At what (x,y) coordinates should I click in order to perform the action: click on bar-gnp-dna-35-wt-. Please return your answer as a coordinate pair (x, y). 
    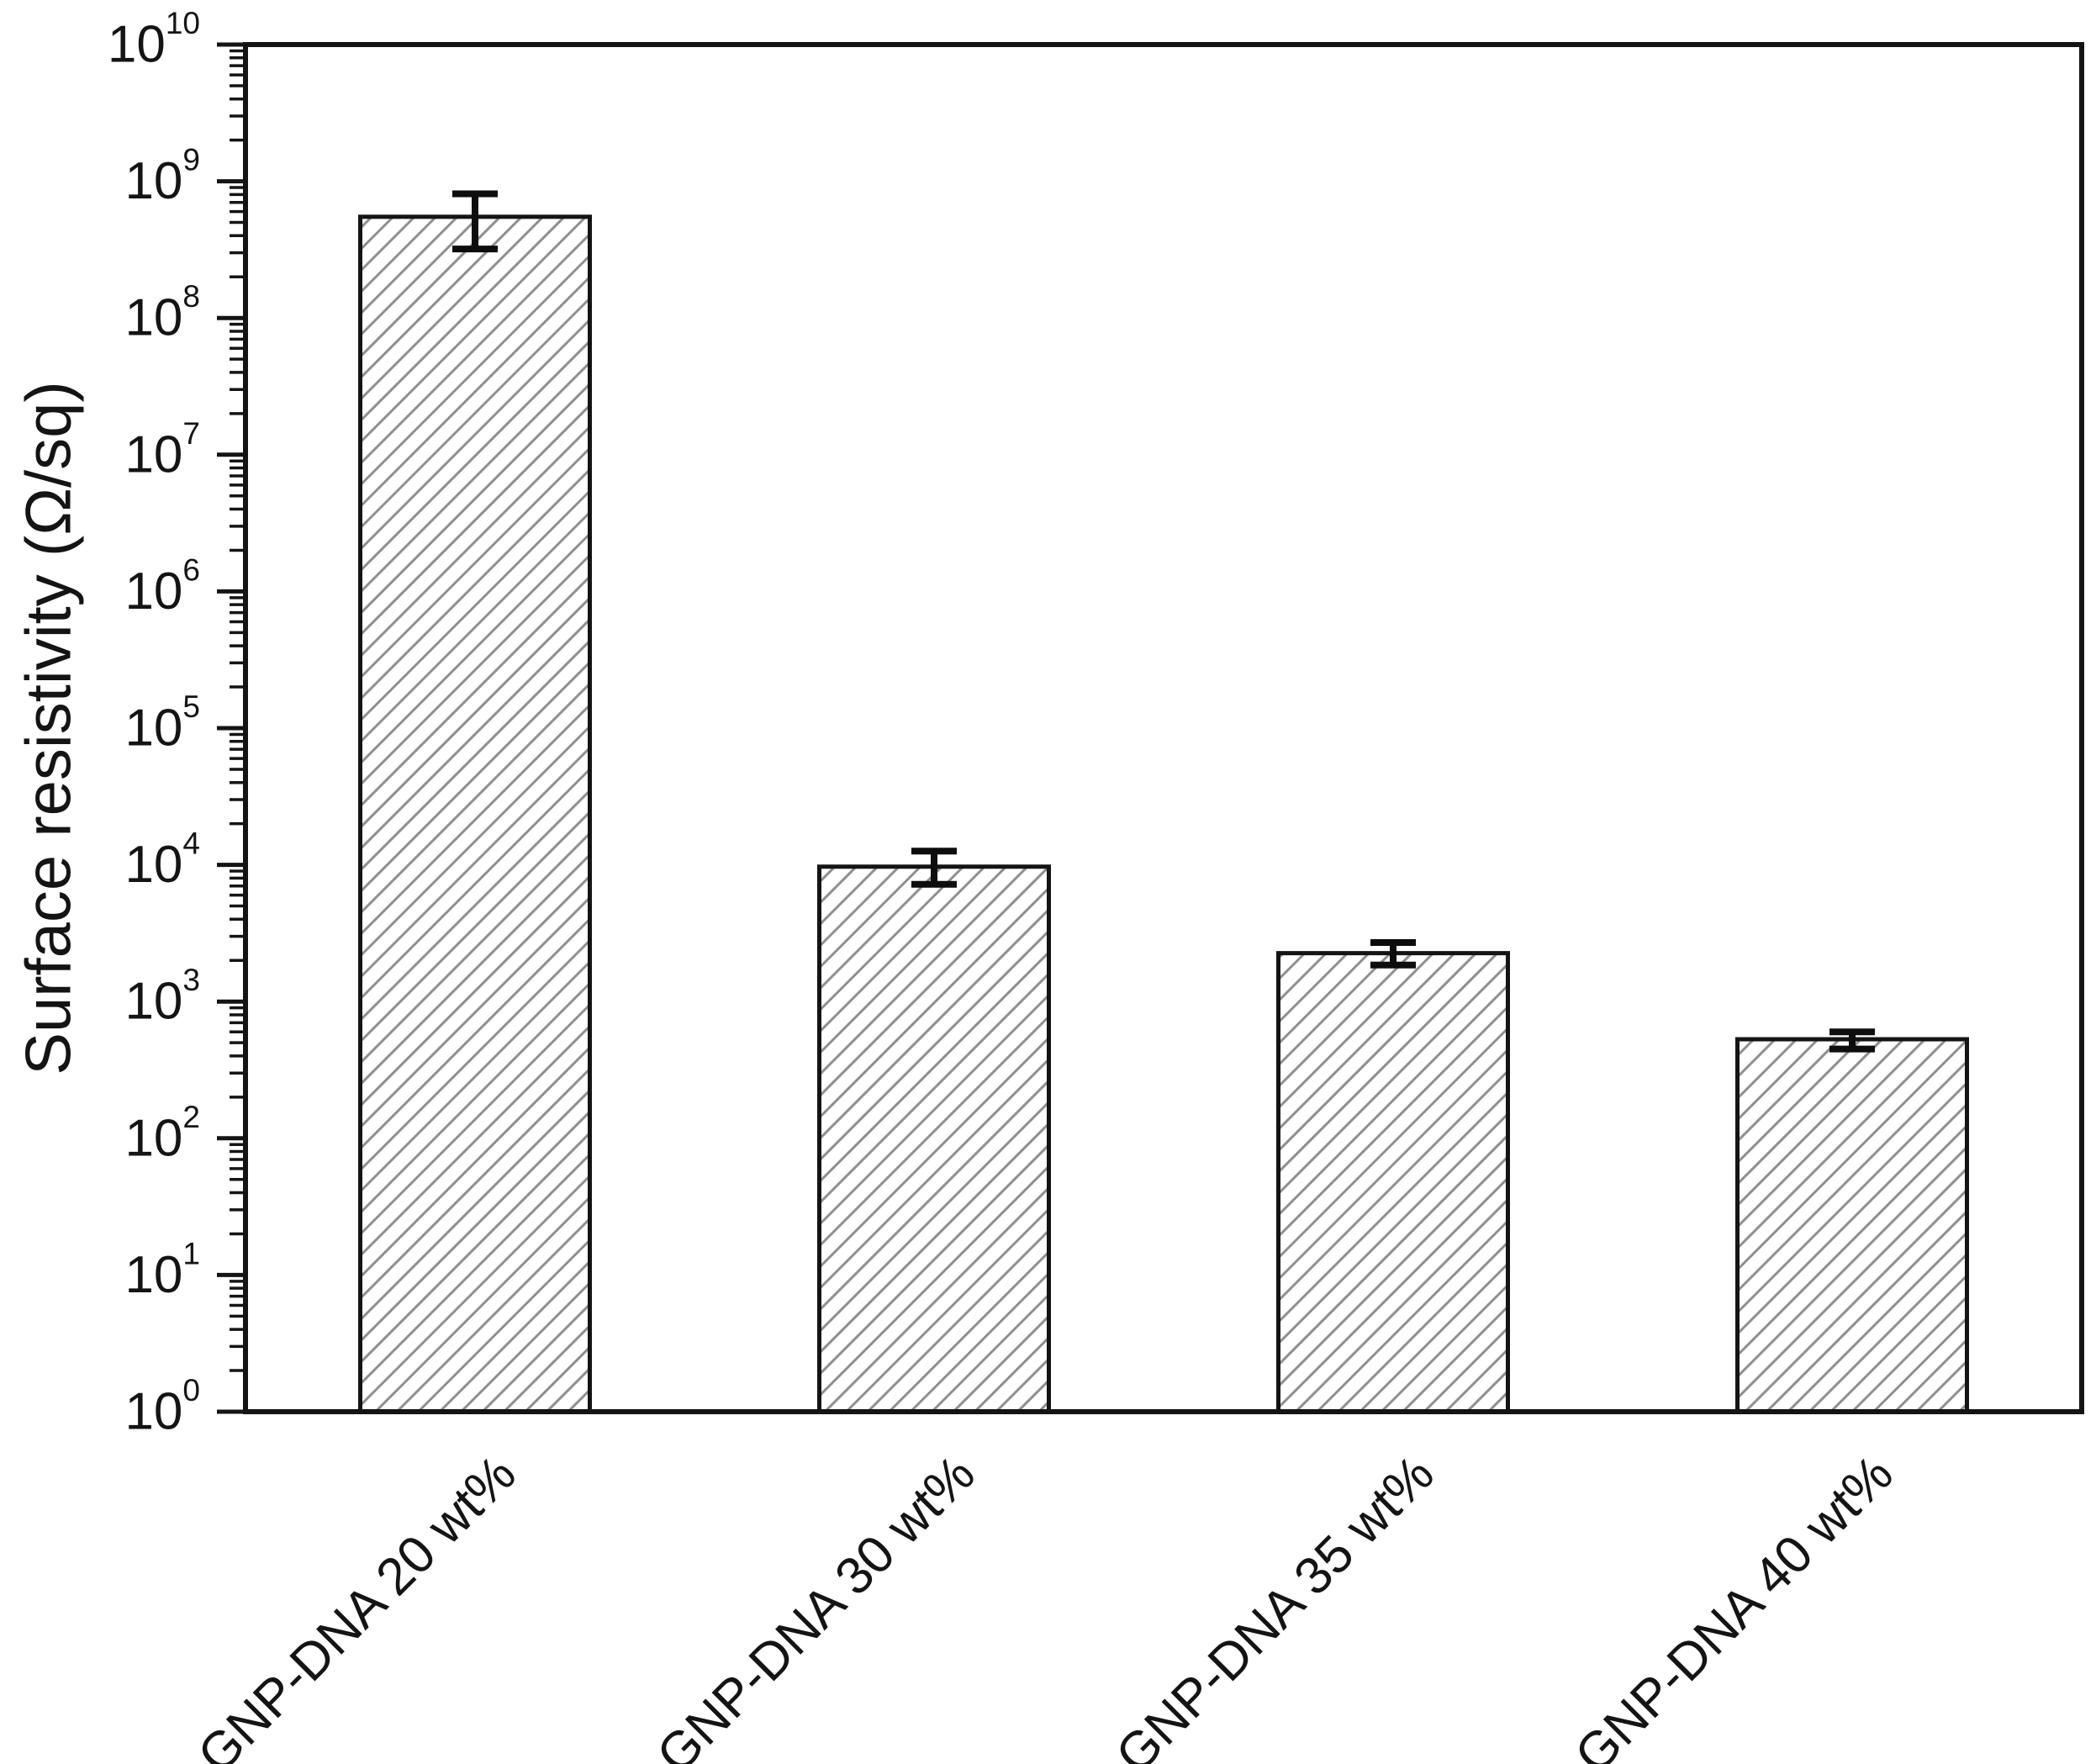
    Looking at the image, I should click on (1393, 1182).